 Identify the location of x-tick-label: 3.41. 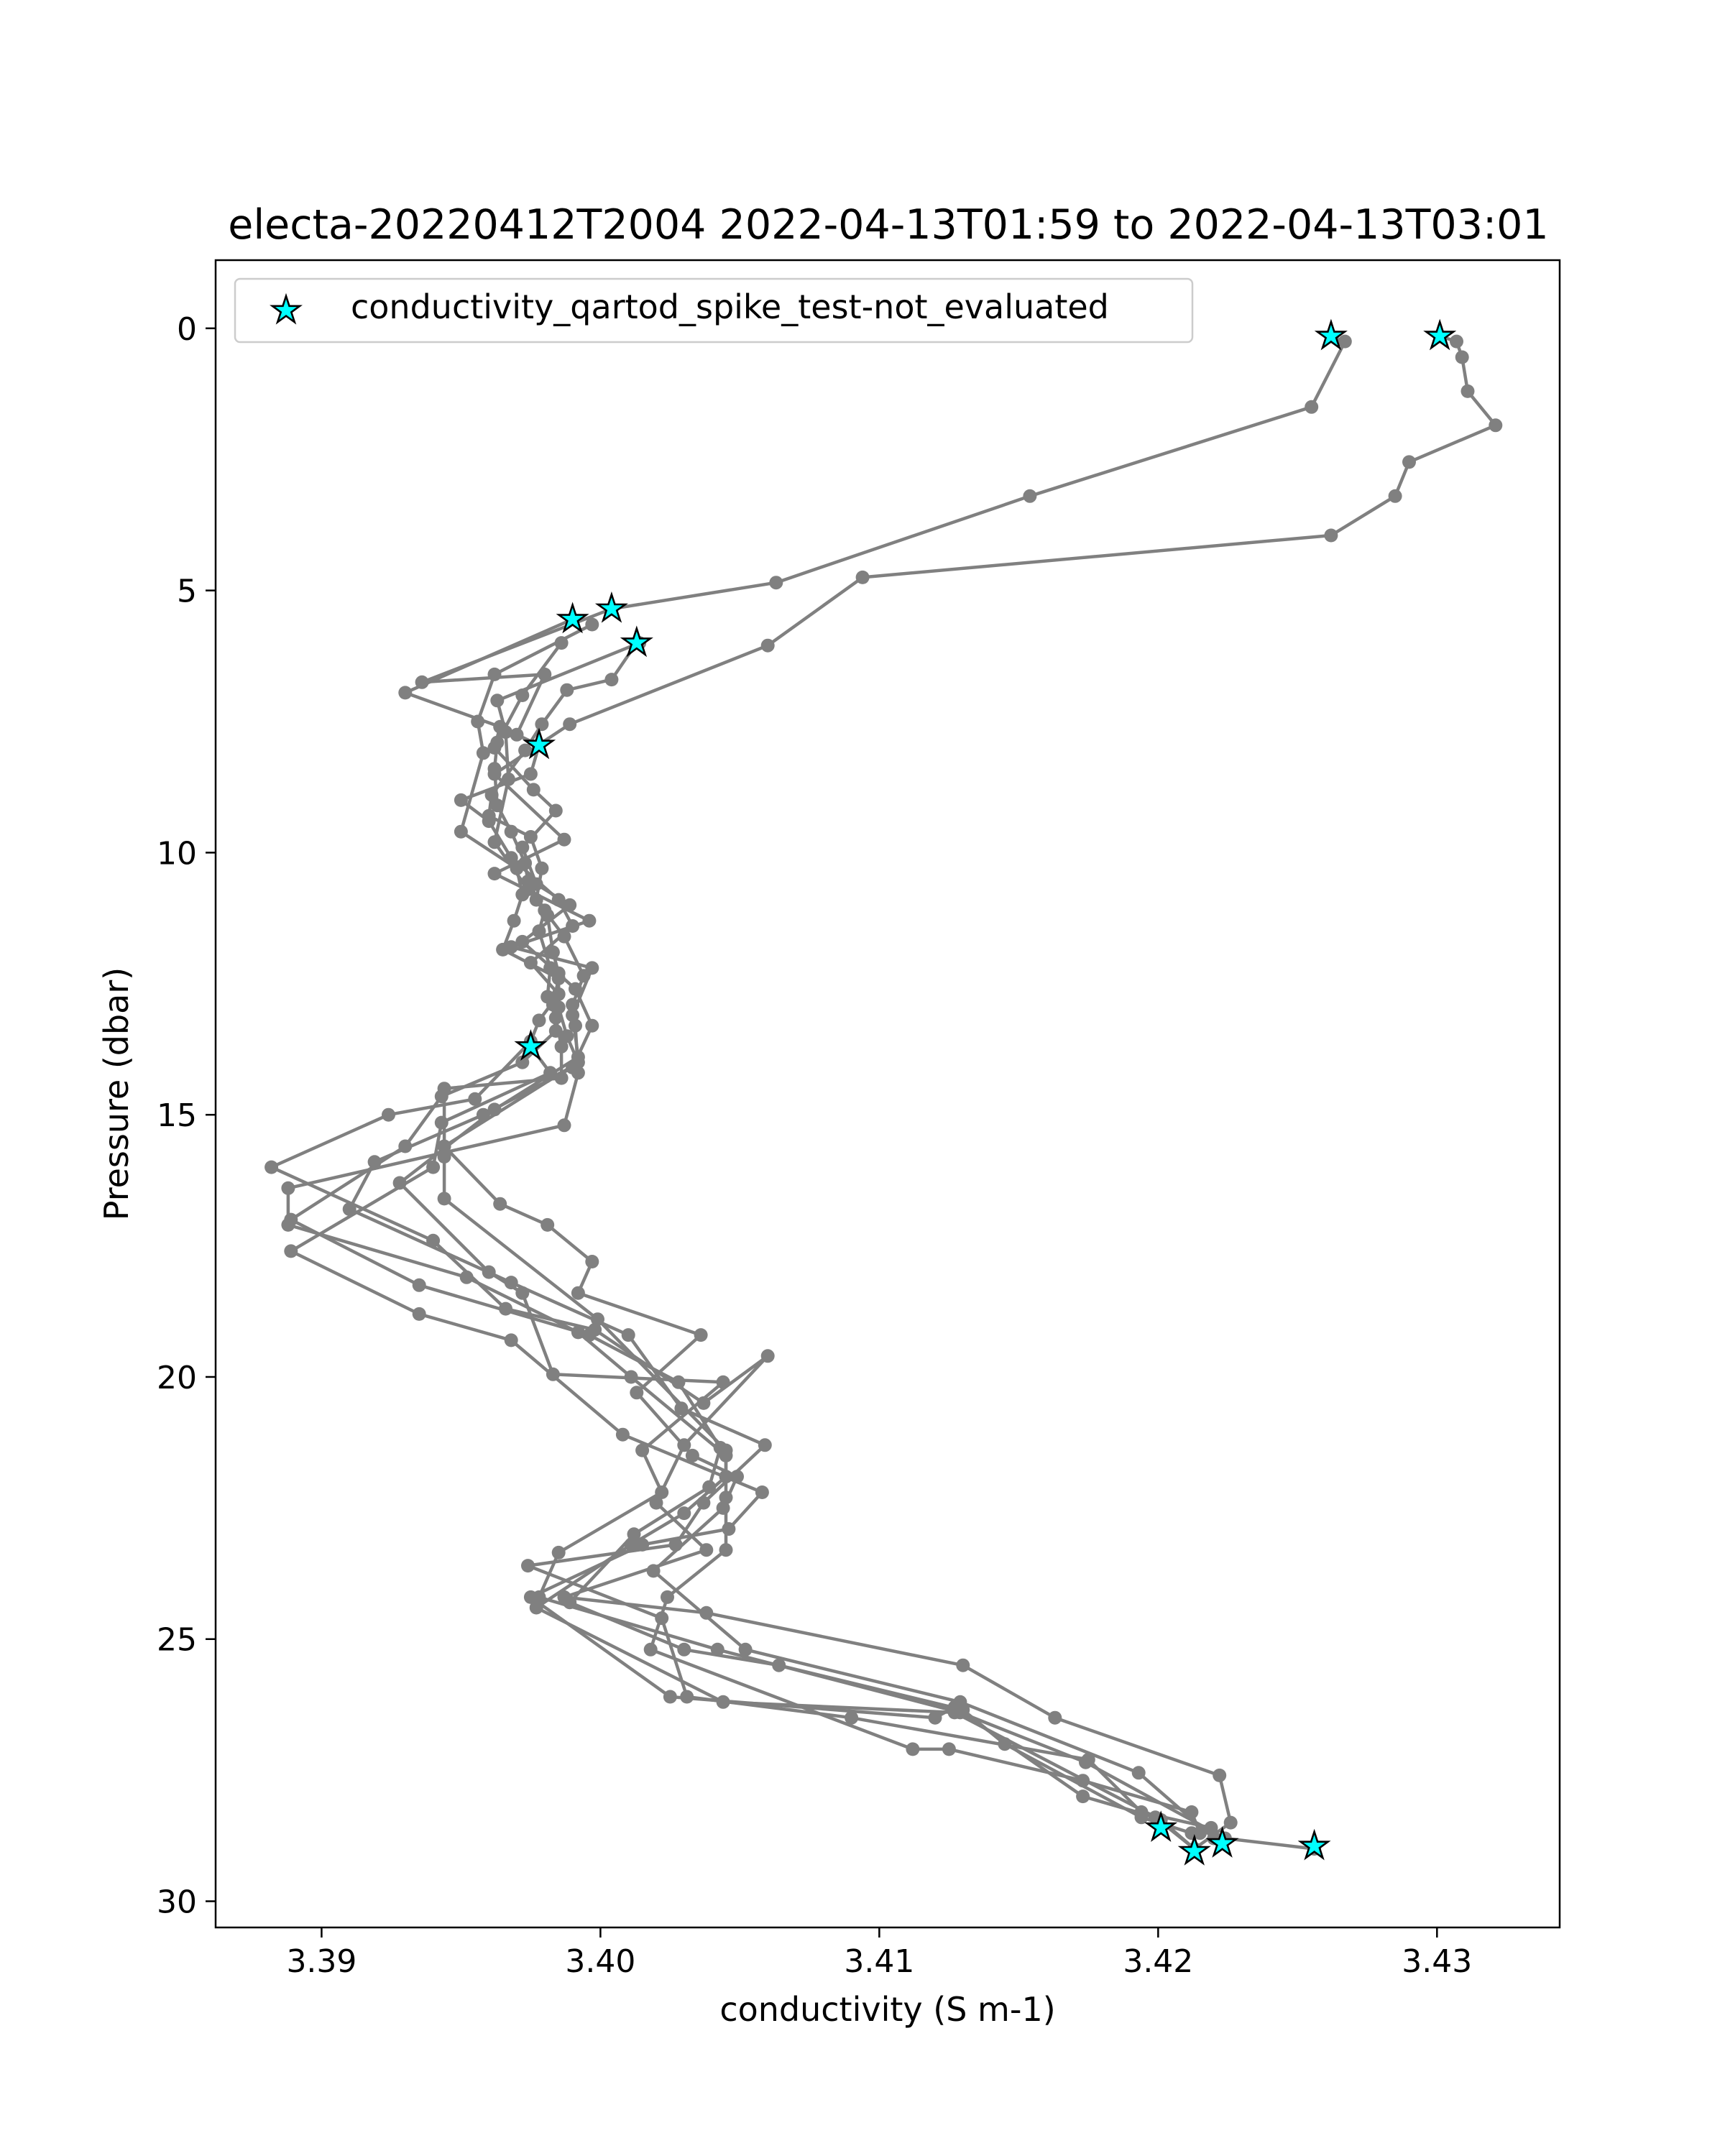
(879, 1961).